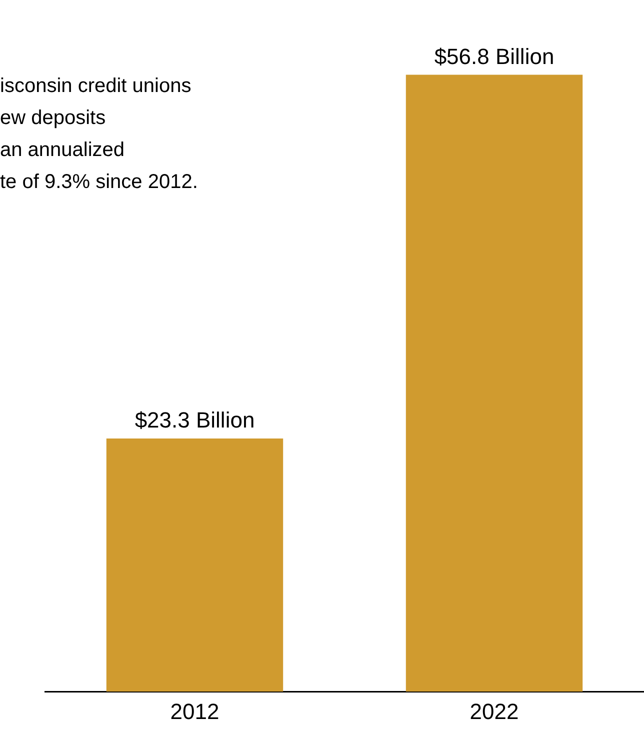  What do you see at coordinates (194, 420) in the screenshot?
I see `data-label: $23.3 Billion` at bounding box center [194, 420].